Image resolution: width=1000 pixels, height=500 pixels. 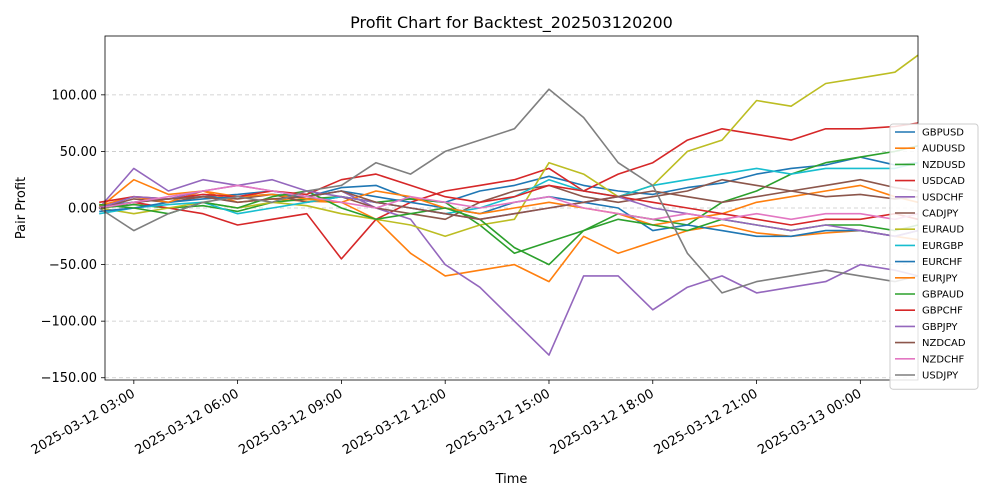 What do you see at coordinates (942, 262) in the screenshot?
I see `legend-label: EURCHF` at bounding box center [942, 262].